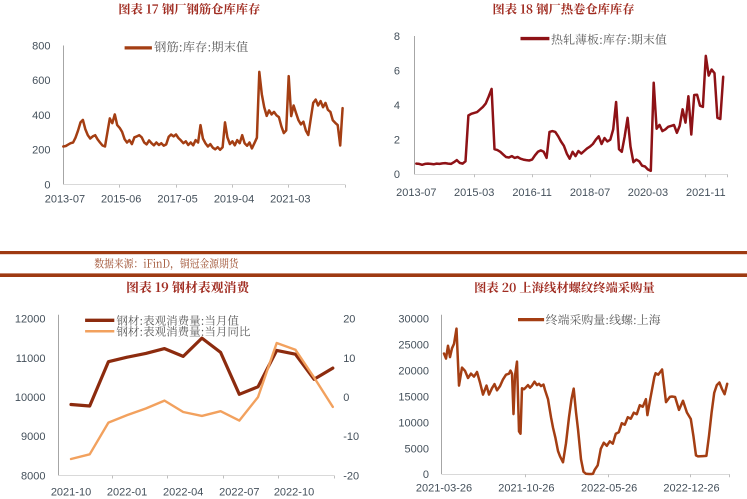  What do you see at coordinates (127, 492) in the screenshot?
I see `svg-text: 2022-01` at bounding box center [127, 492].